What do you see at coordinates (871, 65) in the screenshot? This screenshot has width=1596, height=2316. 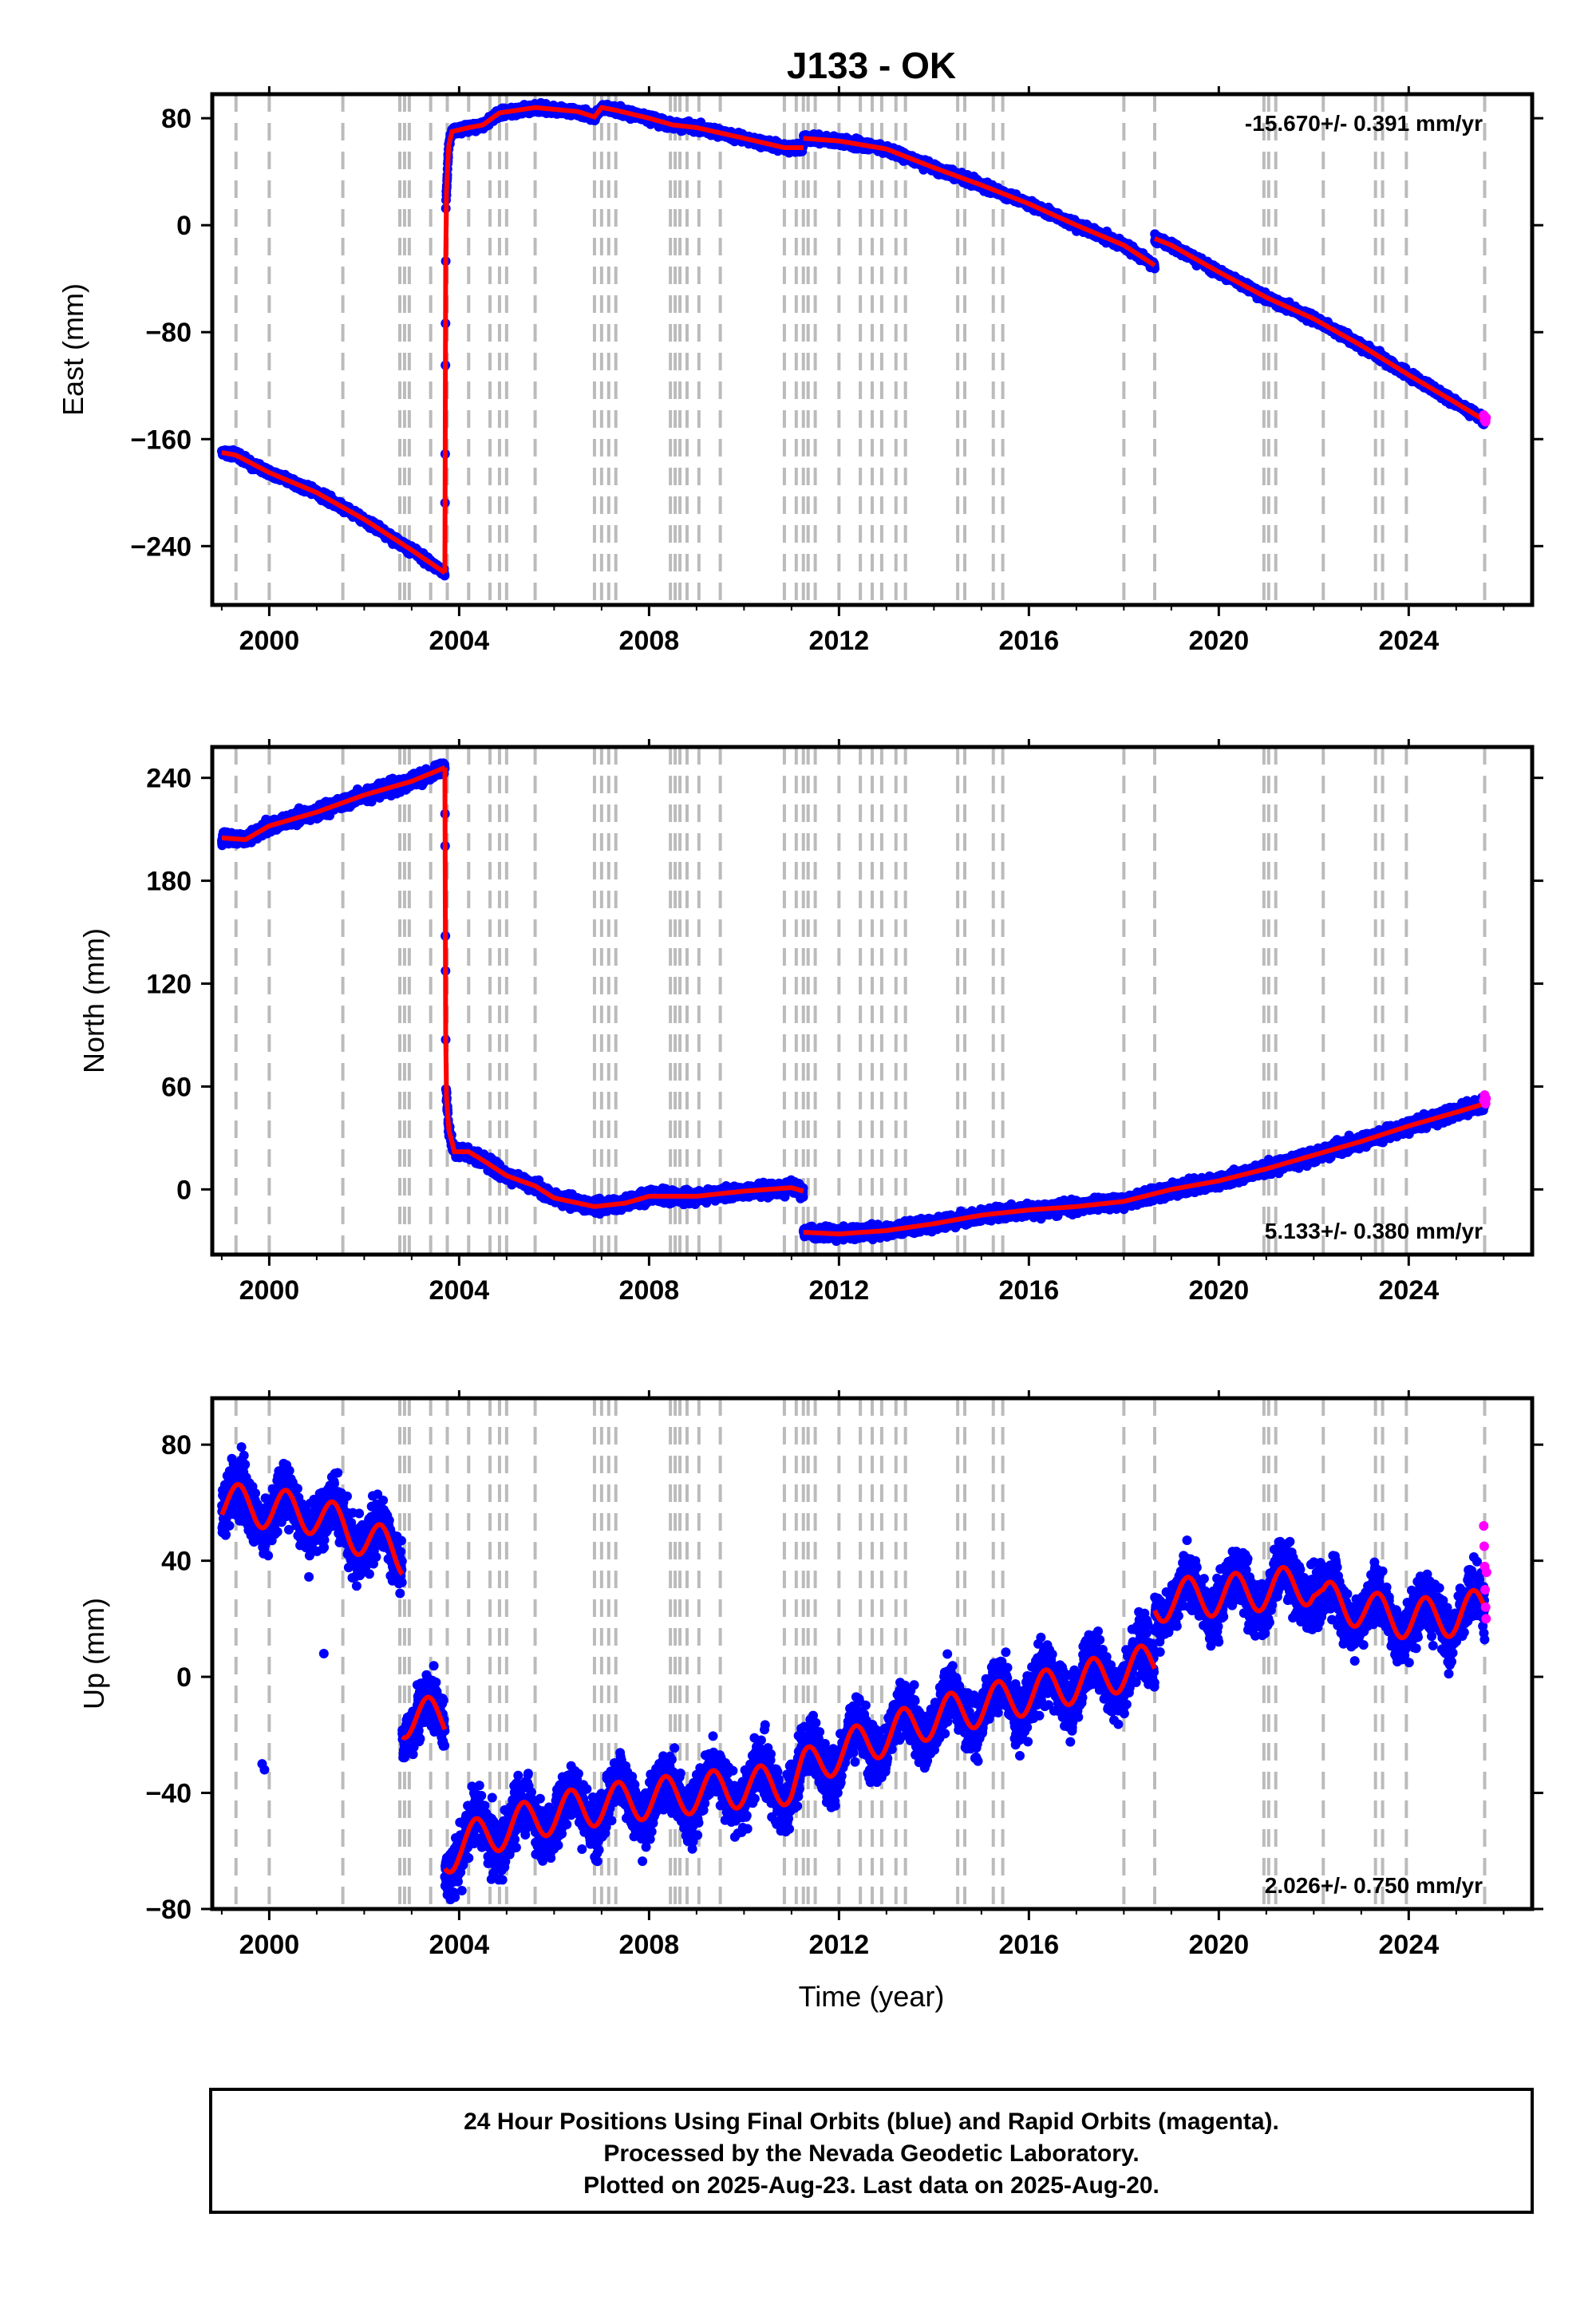 I see `chart-title: J133 - OK` at bounding box center [871, 65].